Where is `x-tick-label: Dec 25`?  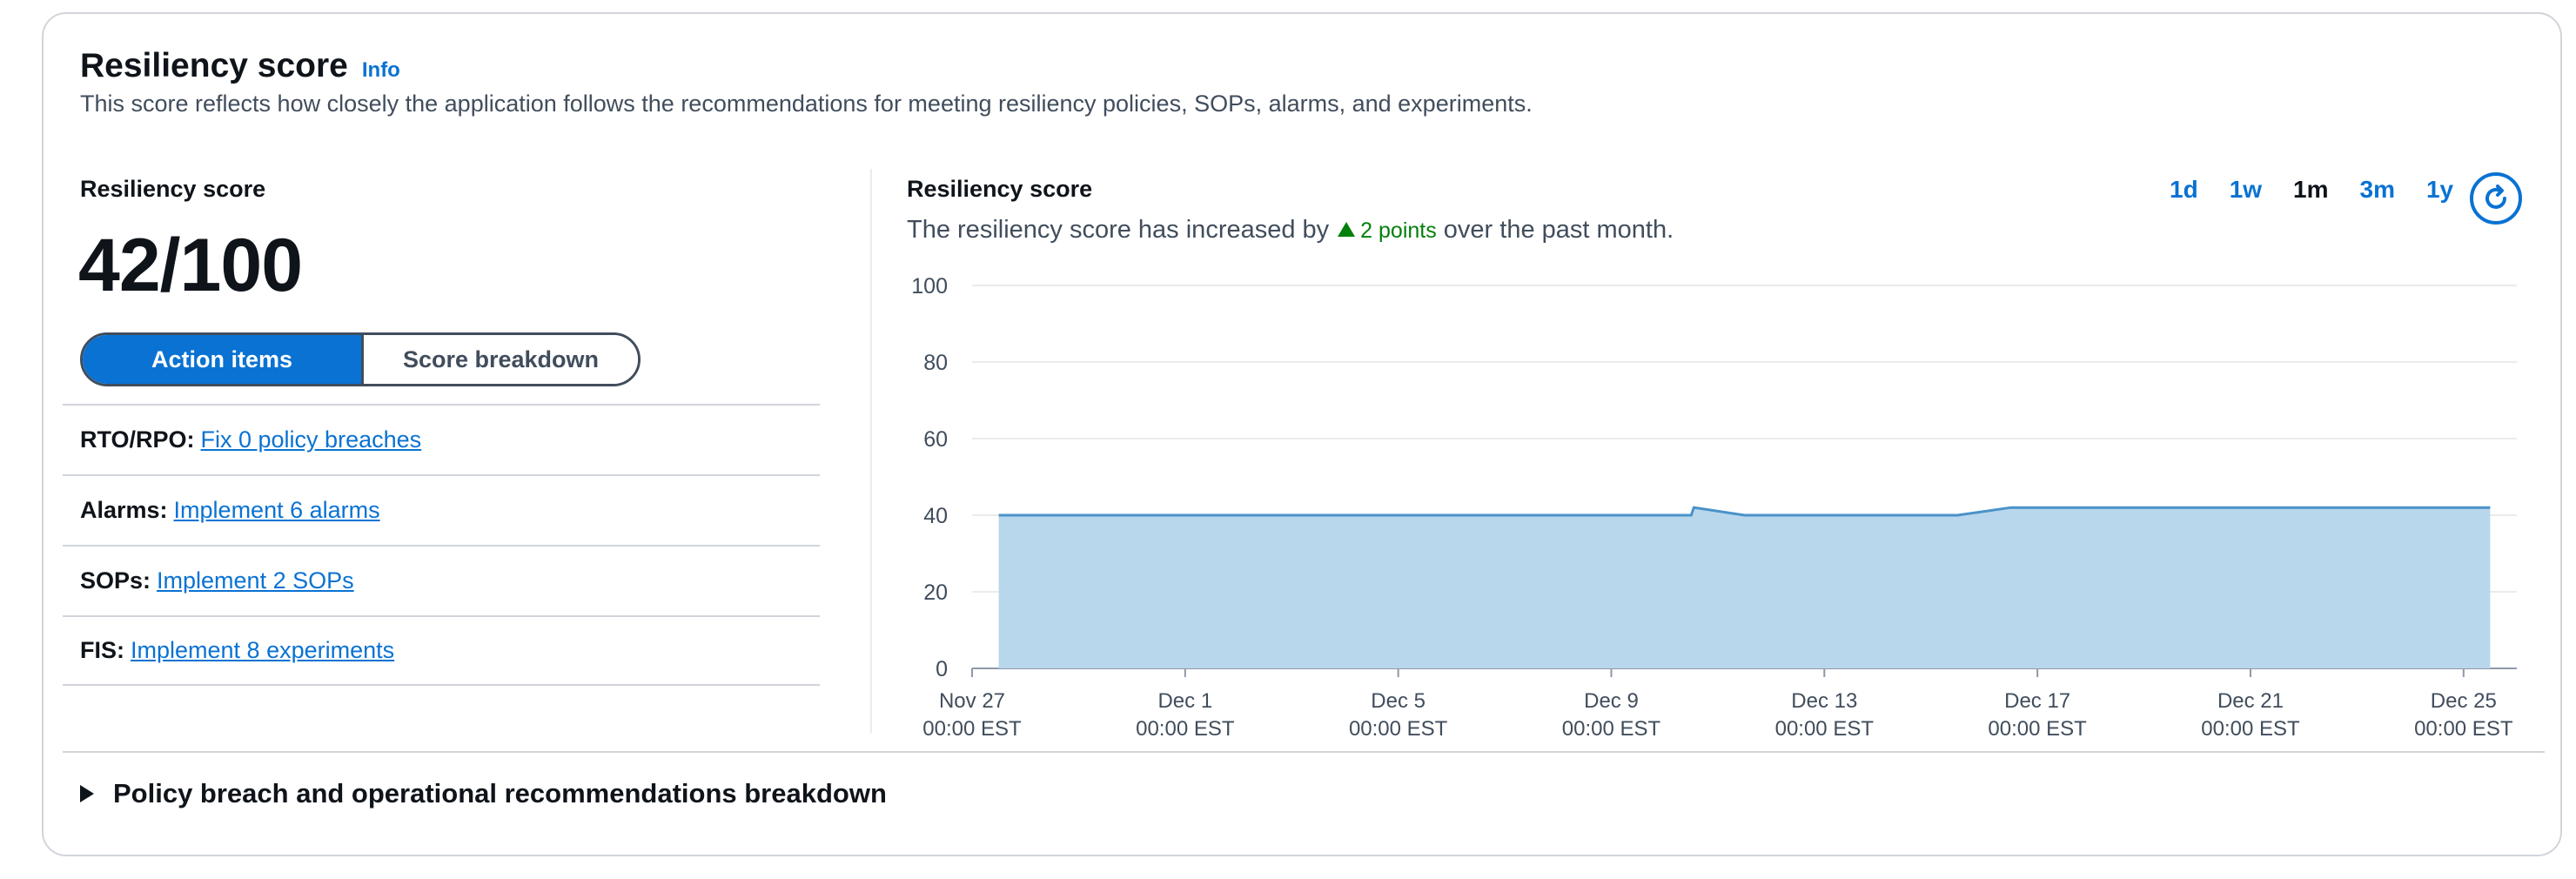 x-tick-label: Dec 25 is located at coordinates (2464, 701).